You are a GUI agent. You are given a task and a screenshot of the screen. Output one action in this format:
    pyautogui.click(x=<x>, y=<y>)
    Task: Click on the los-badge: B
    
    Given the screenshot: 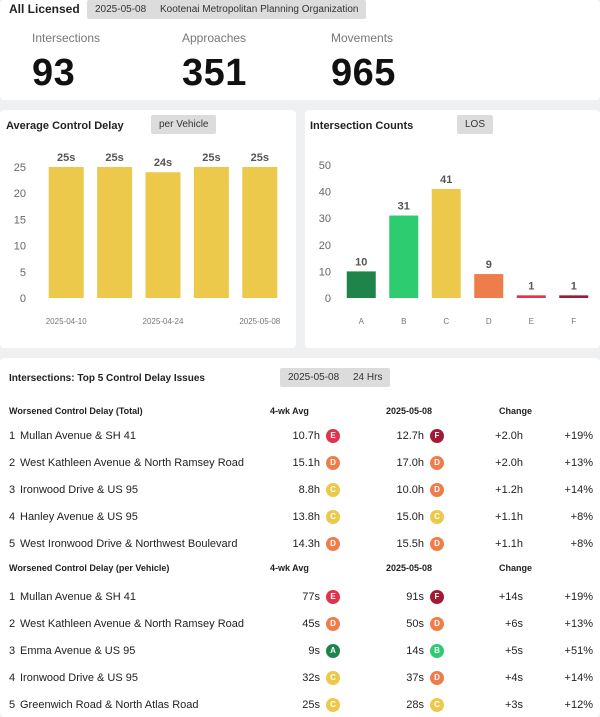 What is the action you would take?
    pyautogui.click(x=437, y=651)
    